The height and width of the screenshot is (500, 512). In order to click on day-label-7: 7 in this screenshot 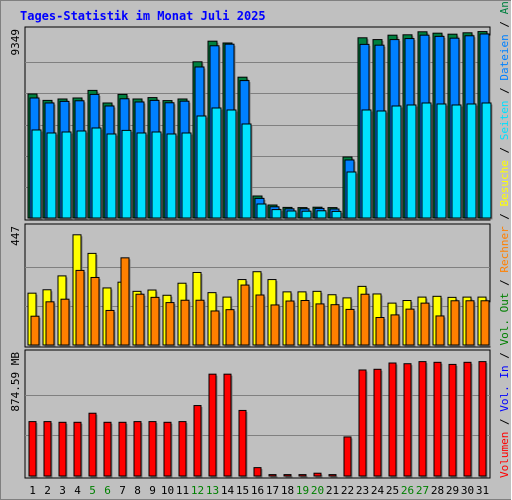, I will do `click(122, 490)`.